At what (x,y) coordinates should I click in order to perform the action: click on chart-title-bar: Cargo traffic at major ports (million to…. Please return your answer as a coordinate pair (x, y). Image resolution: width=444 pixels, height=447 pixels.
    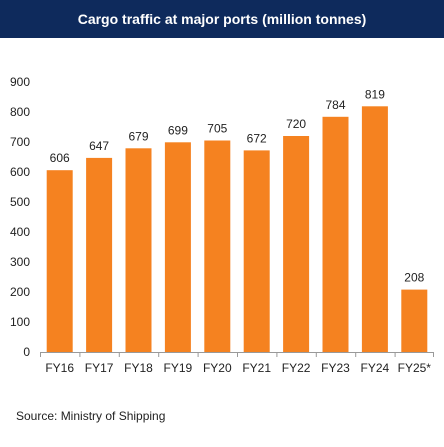
    Looking at the image, I should click on (222, 19).